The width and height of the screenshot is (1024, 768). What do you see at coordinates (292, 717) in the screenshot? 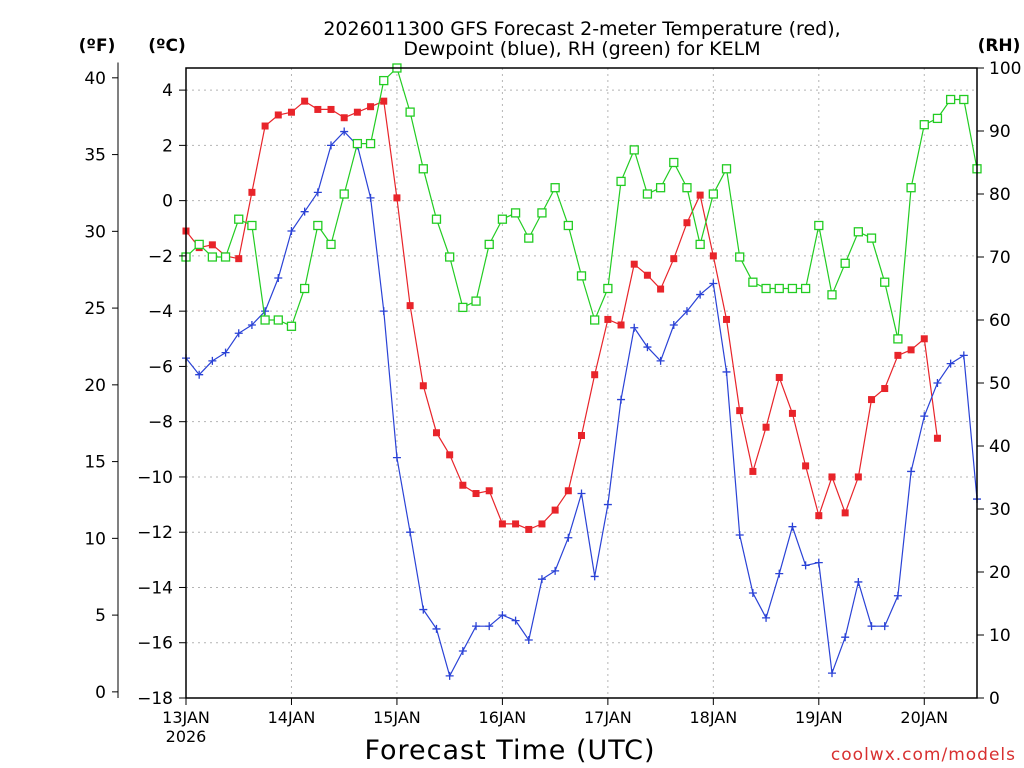
I see `x-tick-label: 14JAN` at bounding box center [292, 717].